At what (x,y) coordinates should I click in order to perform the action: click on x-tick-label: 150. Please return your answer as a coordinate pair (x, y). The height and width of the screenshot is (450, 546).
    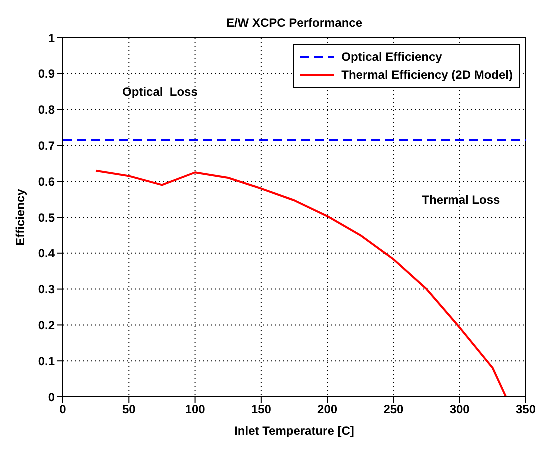
    Looking at the image, I should click on (261, 409).